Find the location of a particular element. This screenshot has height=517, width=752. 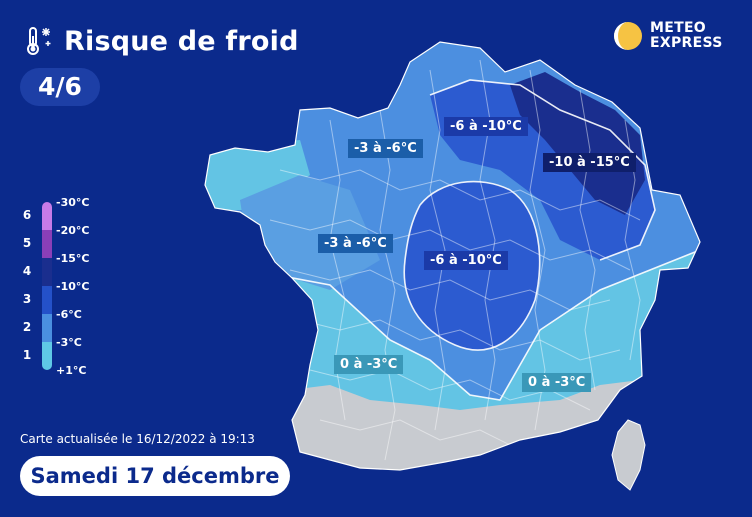

legend-level-5: 5 is located at coordinates (27, 243).